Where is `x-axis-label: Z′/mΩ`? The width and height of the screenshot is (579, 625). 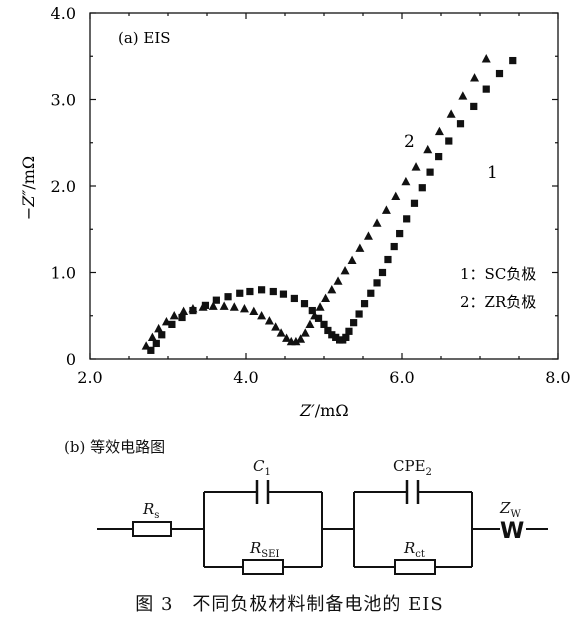
x-axis-label: Z′/mΩ is located at coordinates (324, 410).